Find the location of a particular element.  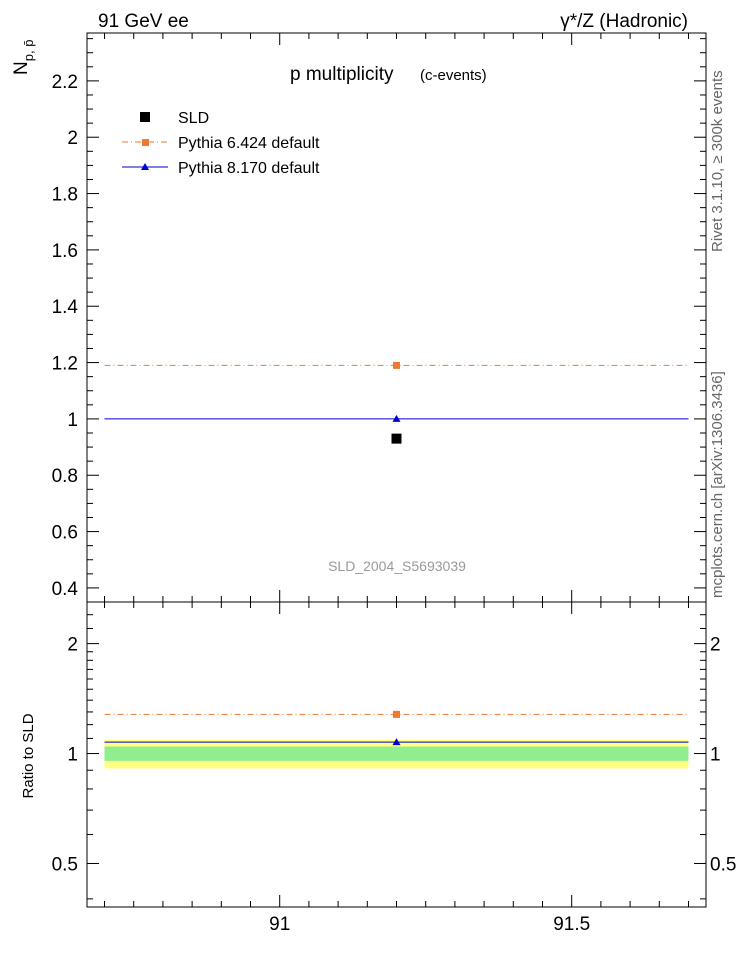

legend-label-pythia8: Pythia 8.170 default is located at coordinates (249, 168).